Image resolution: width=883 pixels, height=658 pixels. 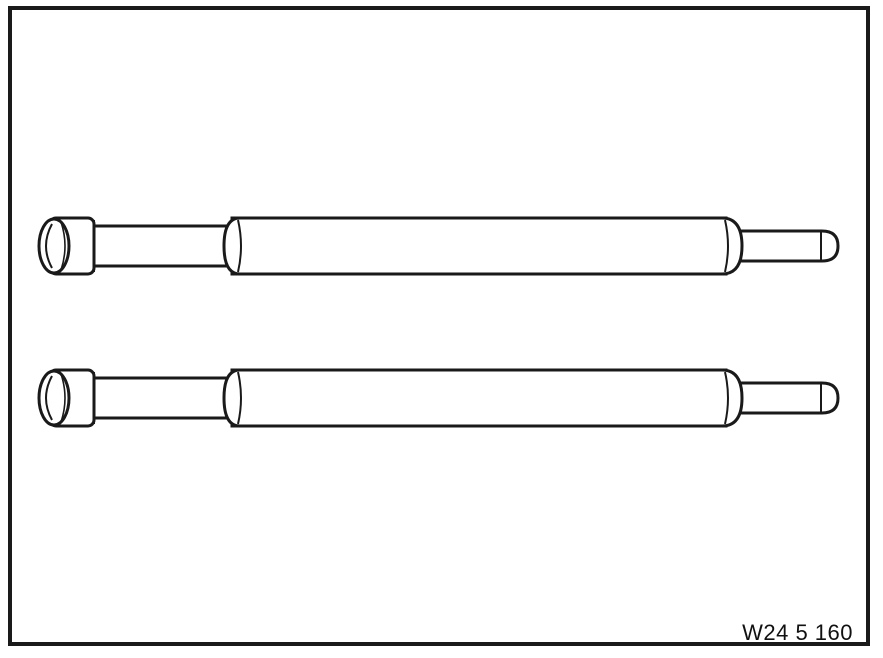 I want to click on extension-rod-top, so click(x=438, y=246).